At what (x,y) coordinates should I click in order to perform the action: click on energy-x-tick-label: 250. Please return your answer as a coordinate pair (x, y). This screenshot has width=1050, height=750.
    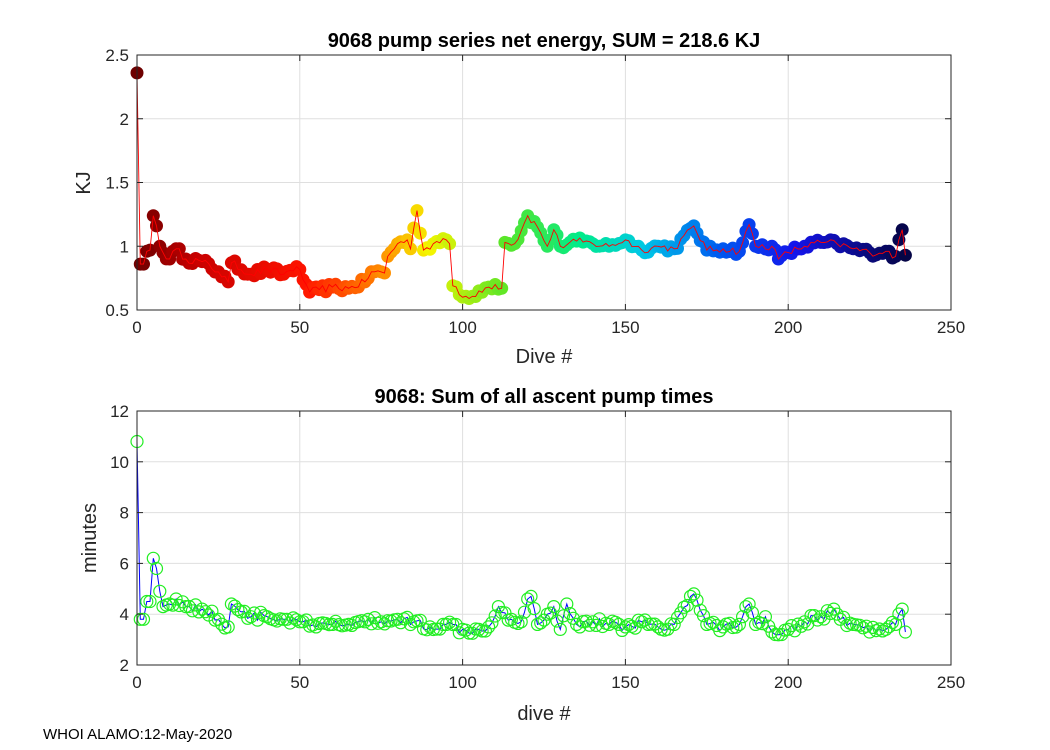
    Looking at the image, I should click on (951, 327).